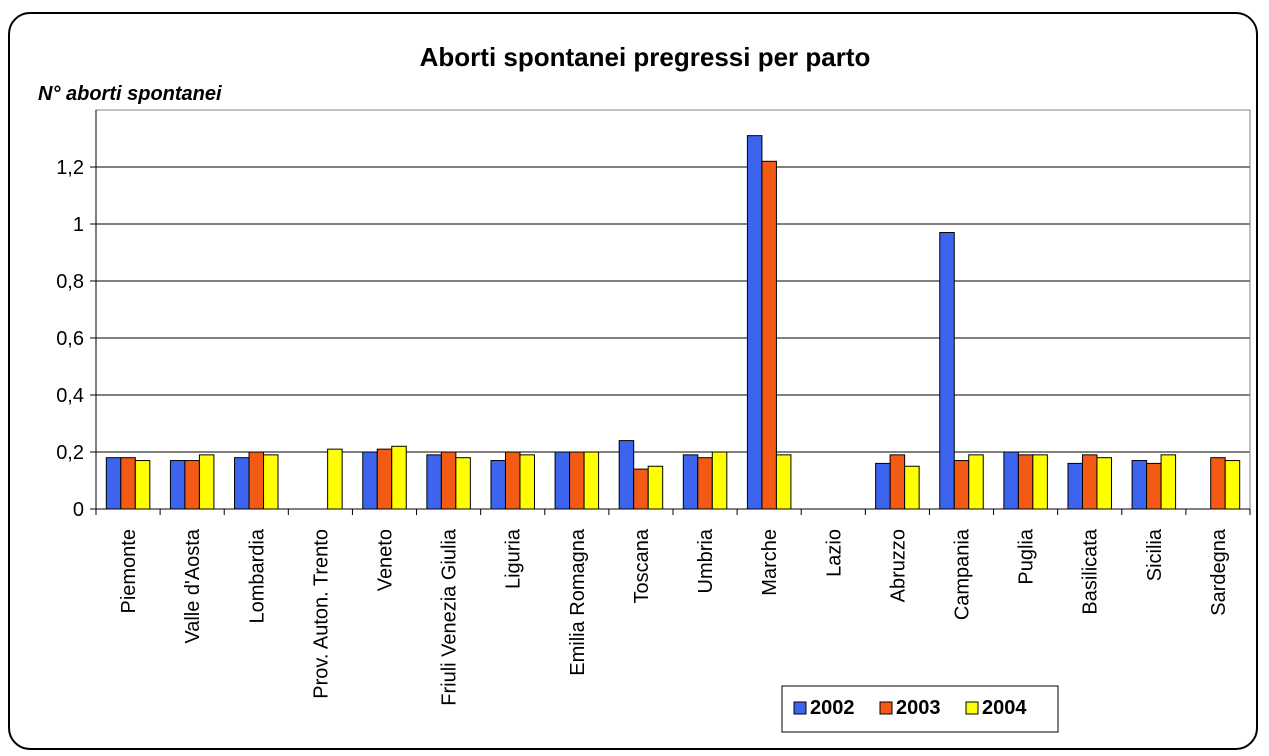  What do you see at coordinates (1004, 708) in the screenshot?
I see `legend-label-2004: 2004` at bounding box center [1004, 708].